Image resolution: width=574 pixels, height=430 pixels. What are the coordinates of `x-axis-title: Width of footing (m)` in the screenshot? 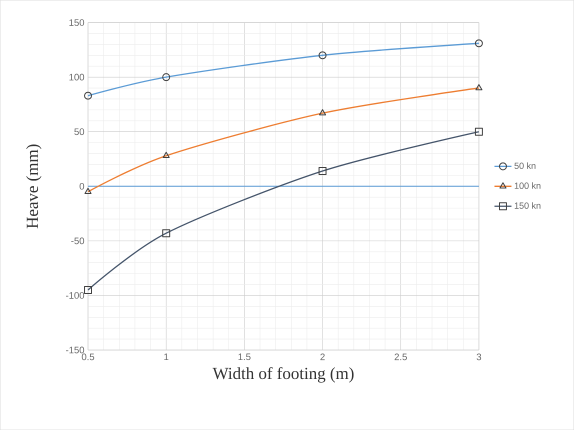 It's located at (283, 375).